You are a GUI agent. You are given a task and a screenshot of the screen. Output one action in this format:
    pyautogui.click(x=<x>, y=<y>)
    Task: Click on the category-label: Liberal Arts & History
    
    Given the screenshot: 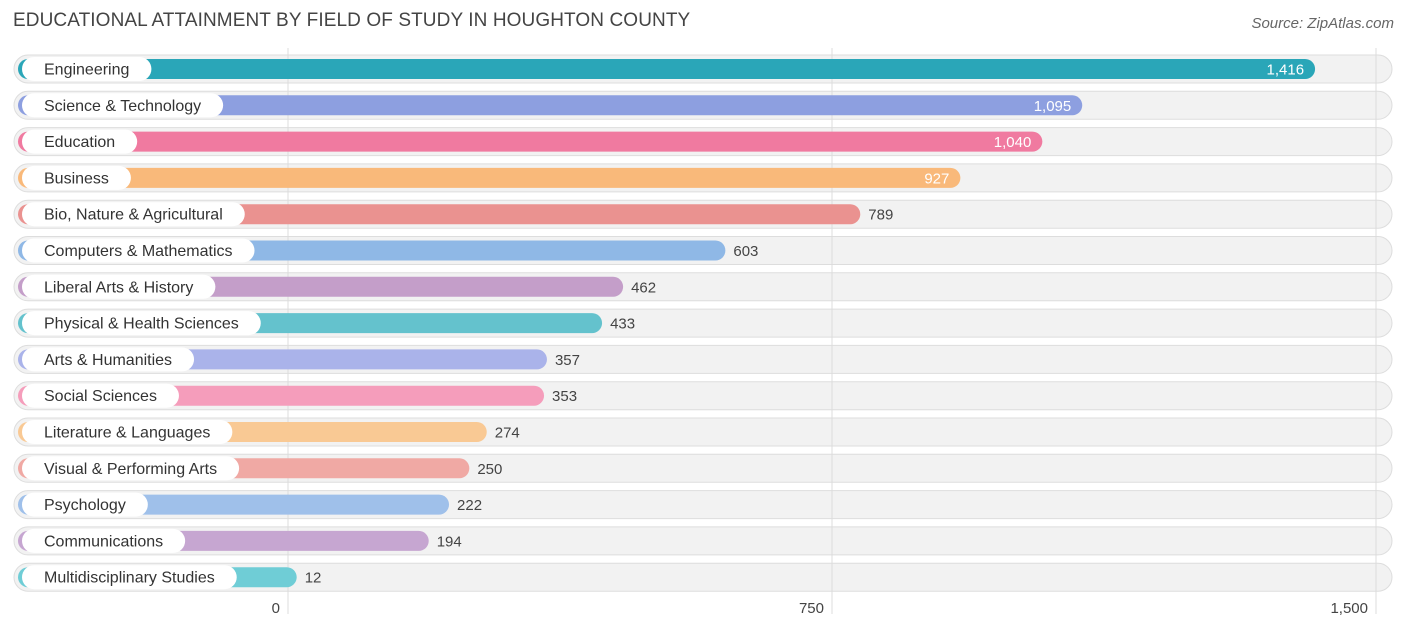 What is the action you would take?
    pyautogui.click(x=118, y=287)
    